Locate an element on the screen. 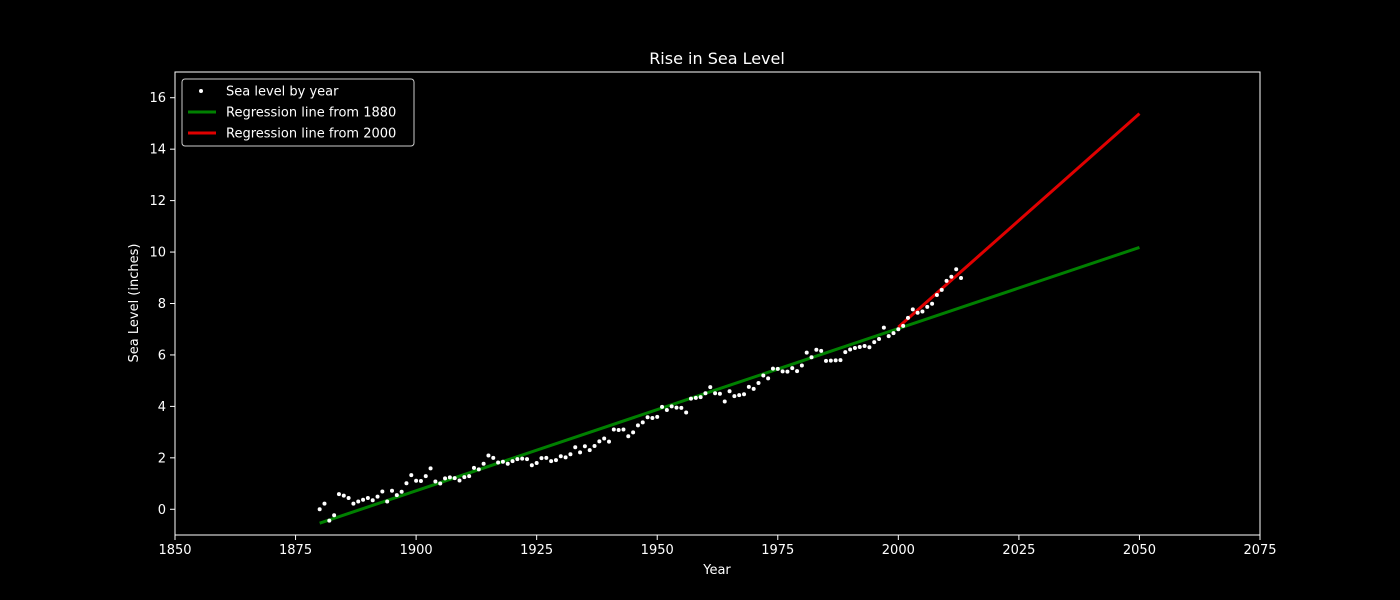  x-tick-label: 1875 is located at coordinates (295, 550).